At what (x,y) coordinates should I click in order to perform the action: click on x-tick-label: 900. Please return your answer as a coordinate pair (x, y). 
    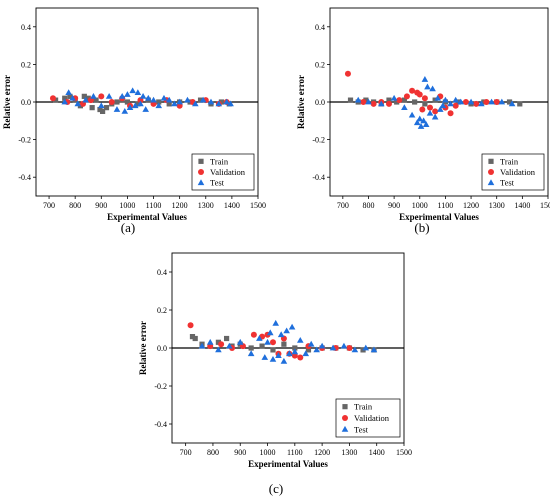
    Looking at the image, I should click on (101, 205).